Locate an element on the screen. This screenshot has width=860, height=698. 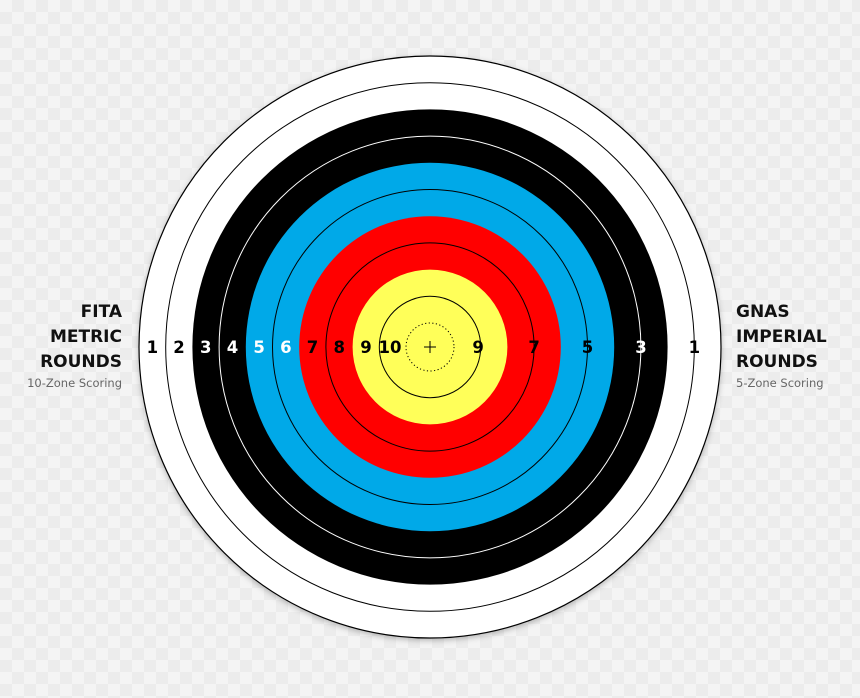
zone-numbers: 1 2 3 4 5 6 7 8 9 10 9 7 5 3 1 is located at coordinates (423, 347).